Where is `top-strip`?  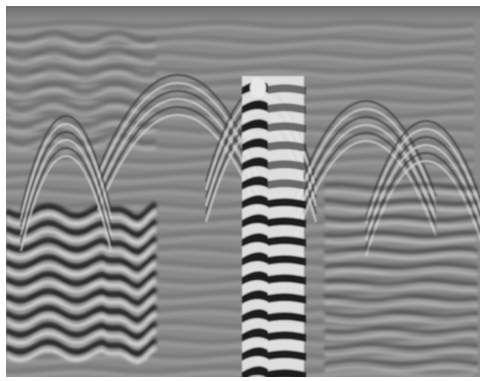 top-strip is located at coordinates (243, 13).